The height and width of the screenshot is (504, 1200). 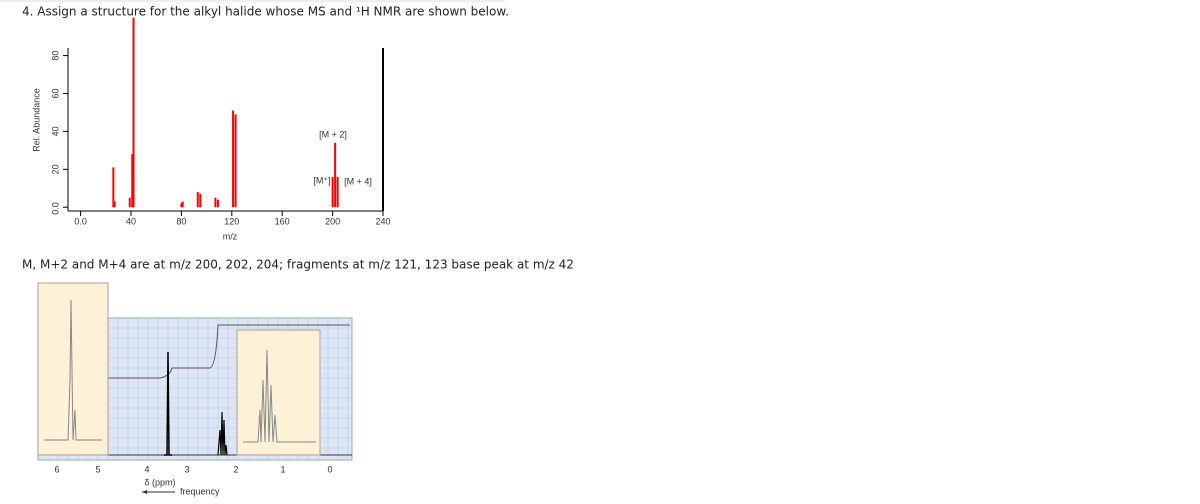 I want to click on inset-right-peaks, so click(x=279, y=396).